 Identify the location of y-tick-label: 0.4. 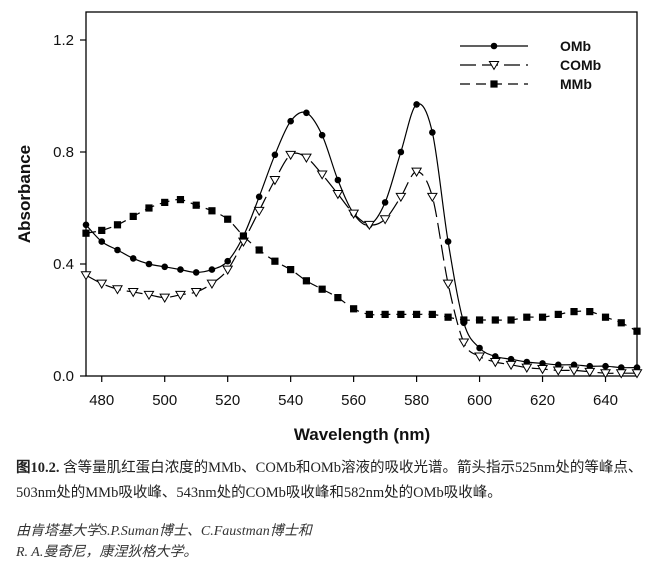
(63, 264).